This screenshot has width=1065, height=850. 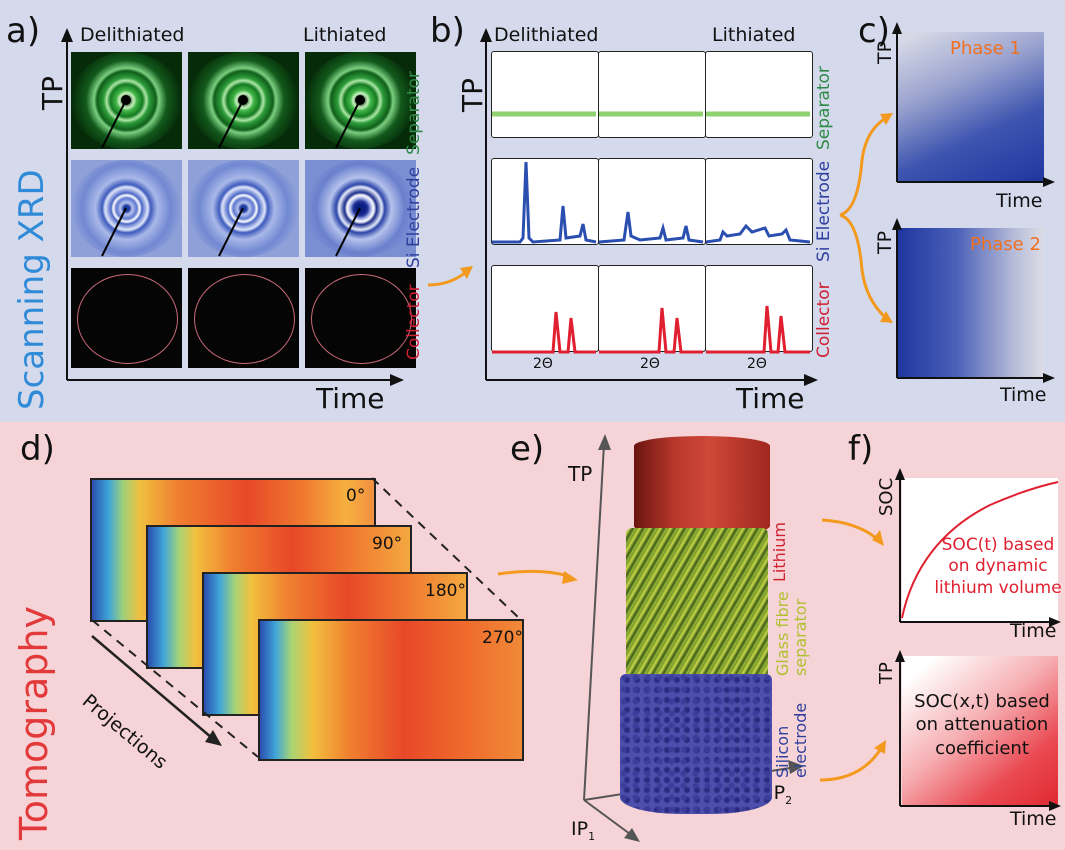 What do you see at coordinates (1023, 395) in the screenshot?
I see `c-bottom-x-axis: Time` at bounding box center [1023, 395].